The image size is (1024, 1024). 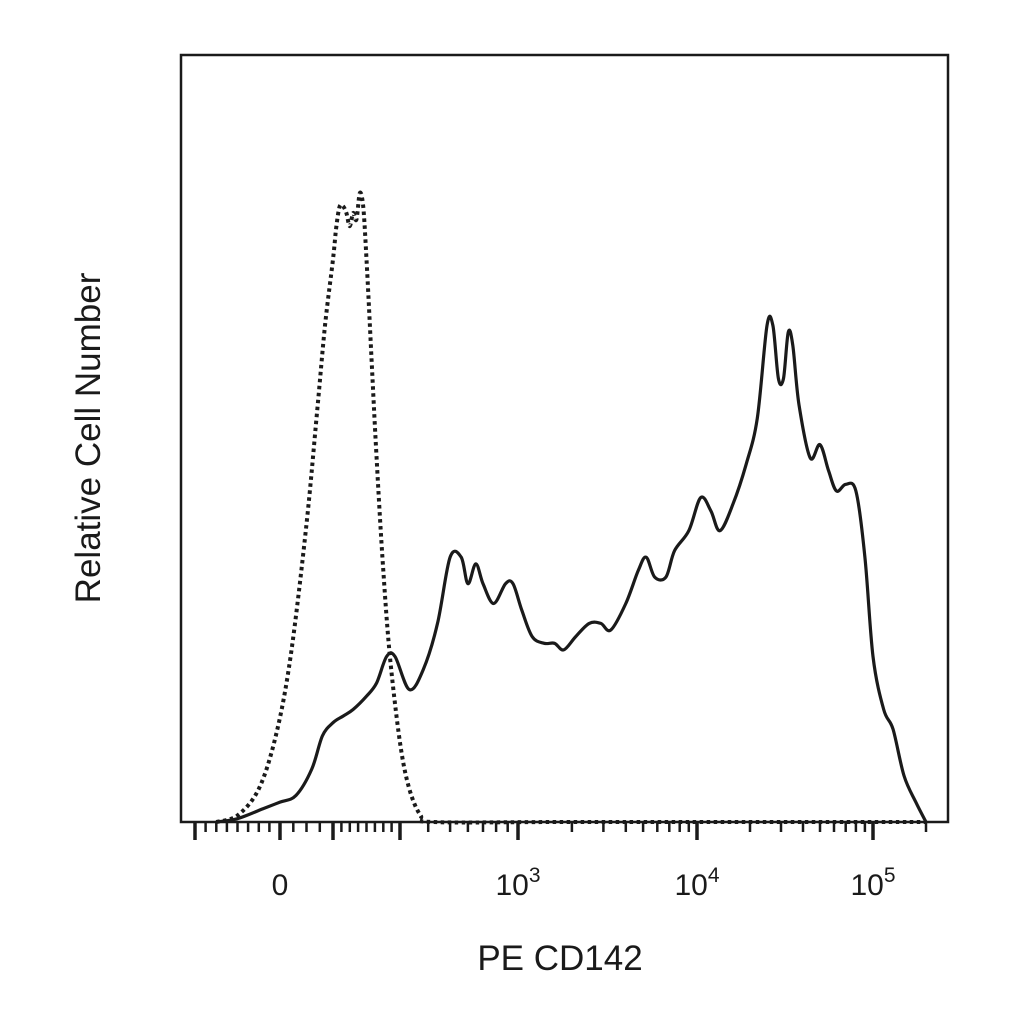 I want to click on y-axis-title: Relative Cell Number, so click(x=88, y=437).